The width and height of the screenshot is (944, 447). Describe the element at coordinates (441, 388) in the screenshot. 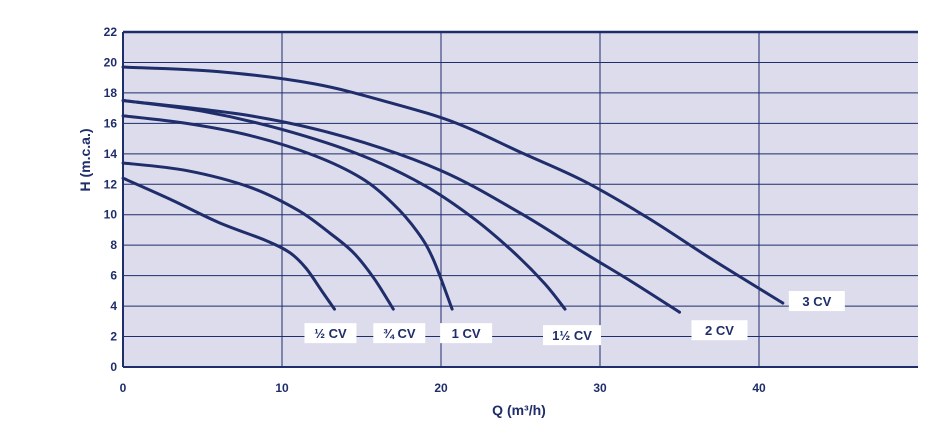

I see `x-tick-label: 20` at that location.